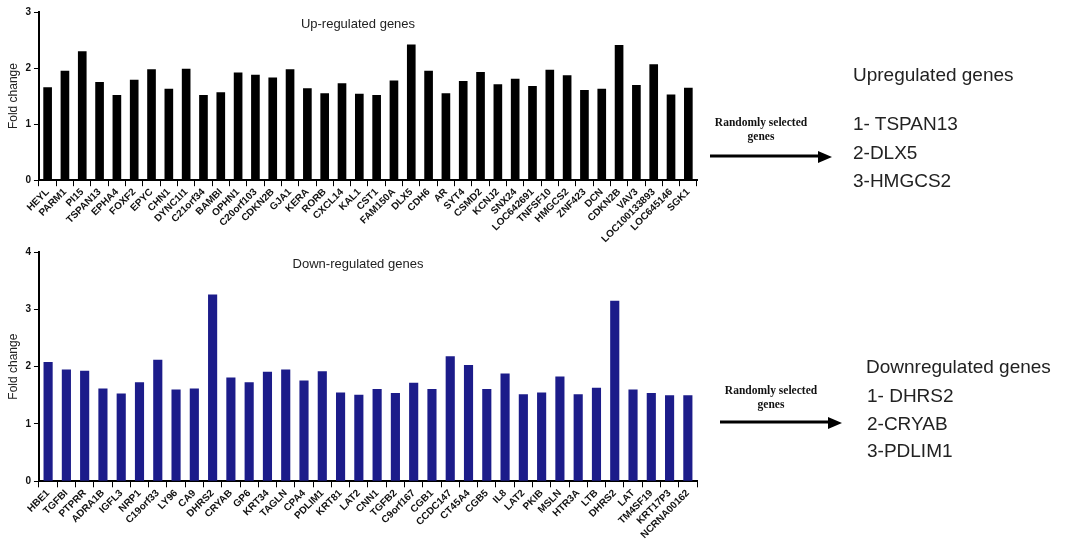 The height and width of the screenshot is (541, 1081). Describe the element at coordinates (905, 124) in the screenshot. I see `text: 1- TSPAN13` at that location.